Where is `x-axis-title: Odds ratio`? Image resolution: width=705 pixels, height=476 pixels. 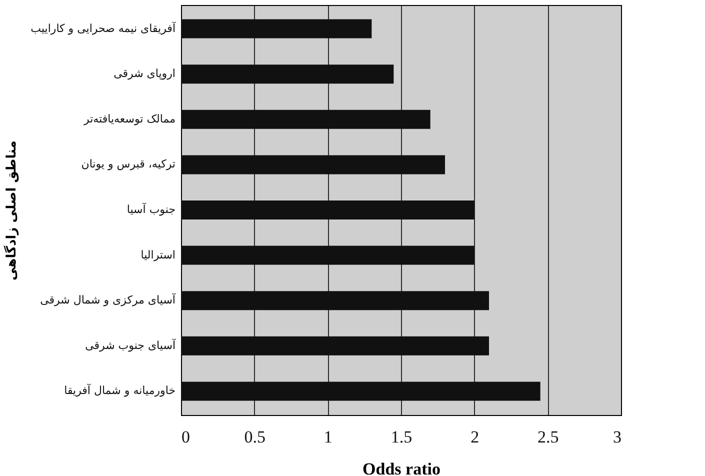
x-axis-title: Odds ratio is located at coordinates (401, 468).